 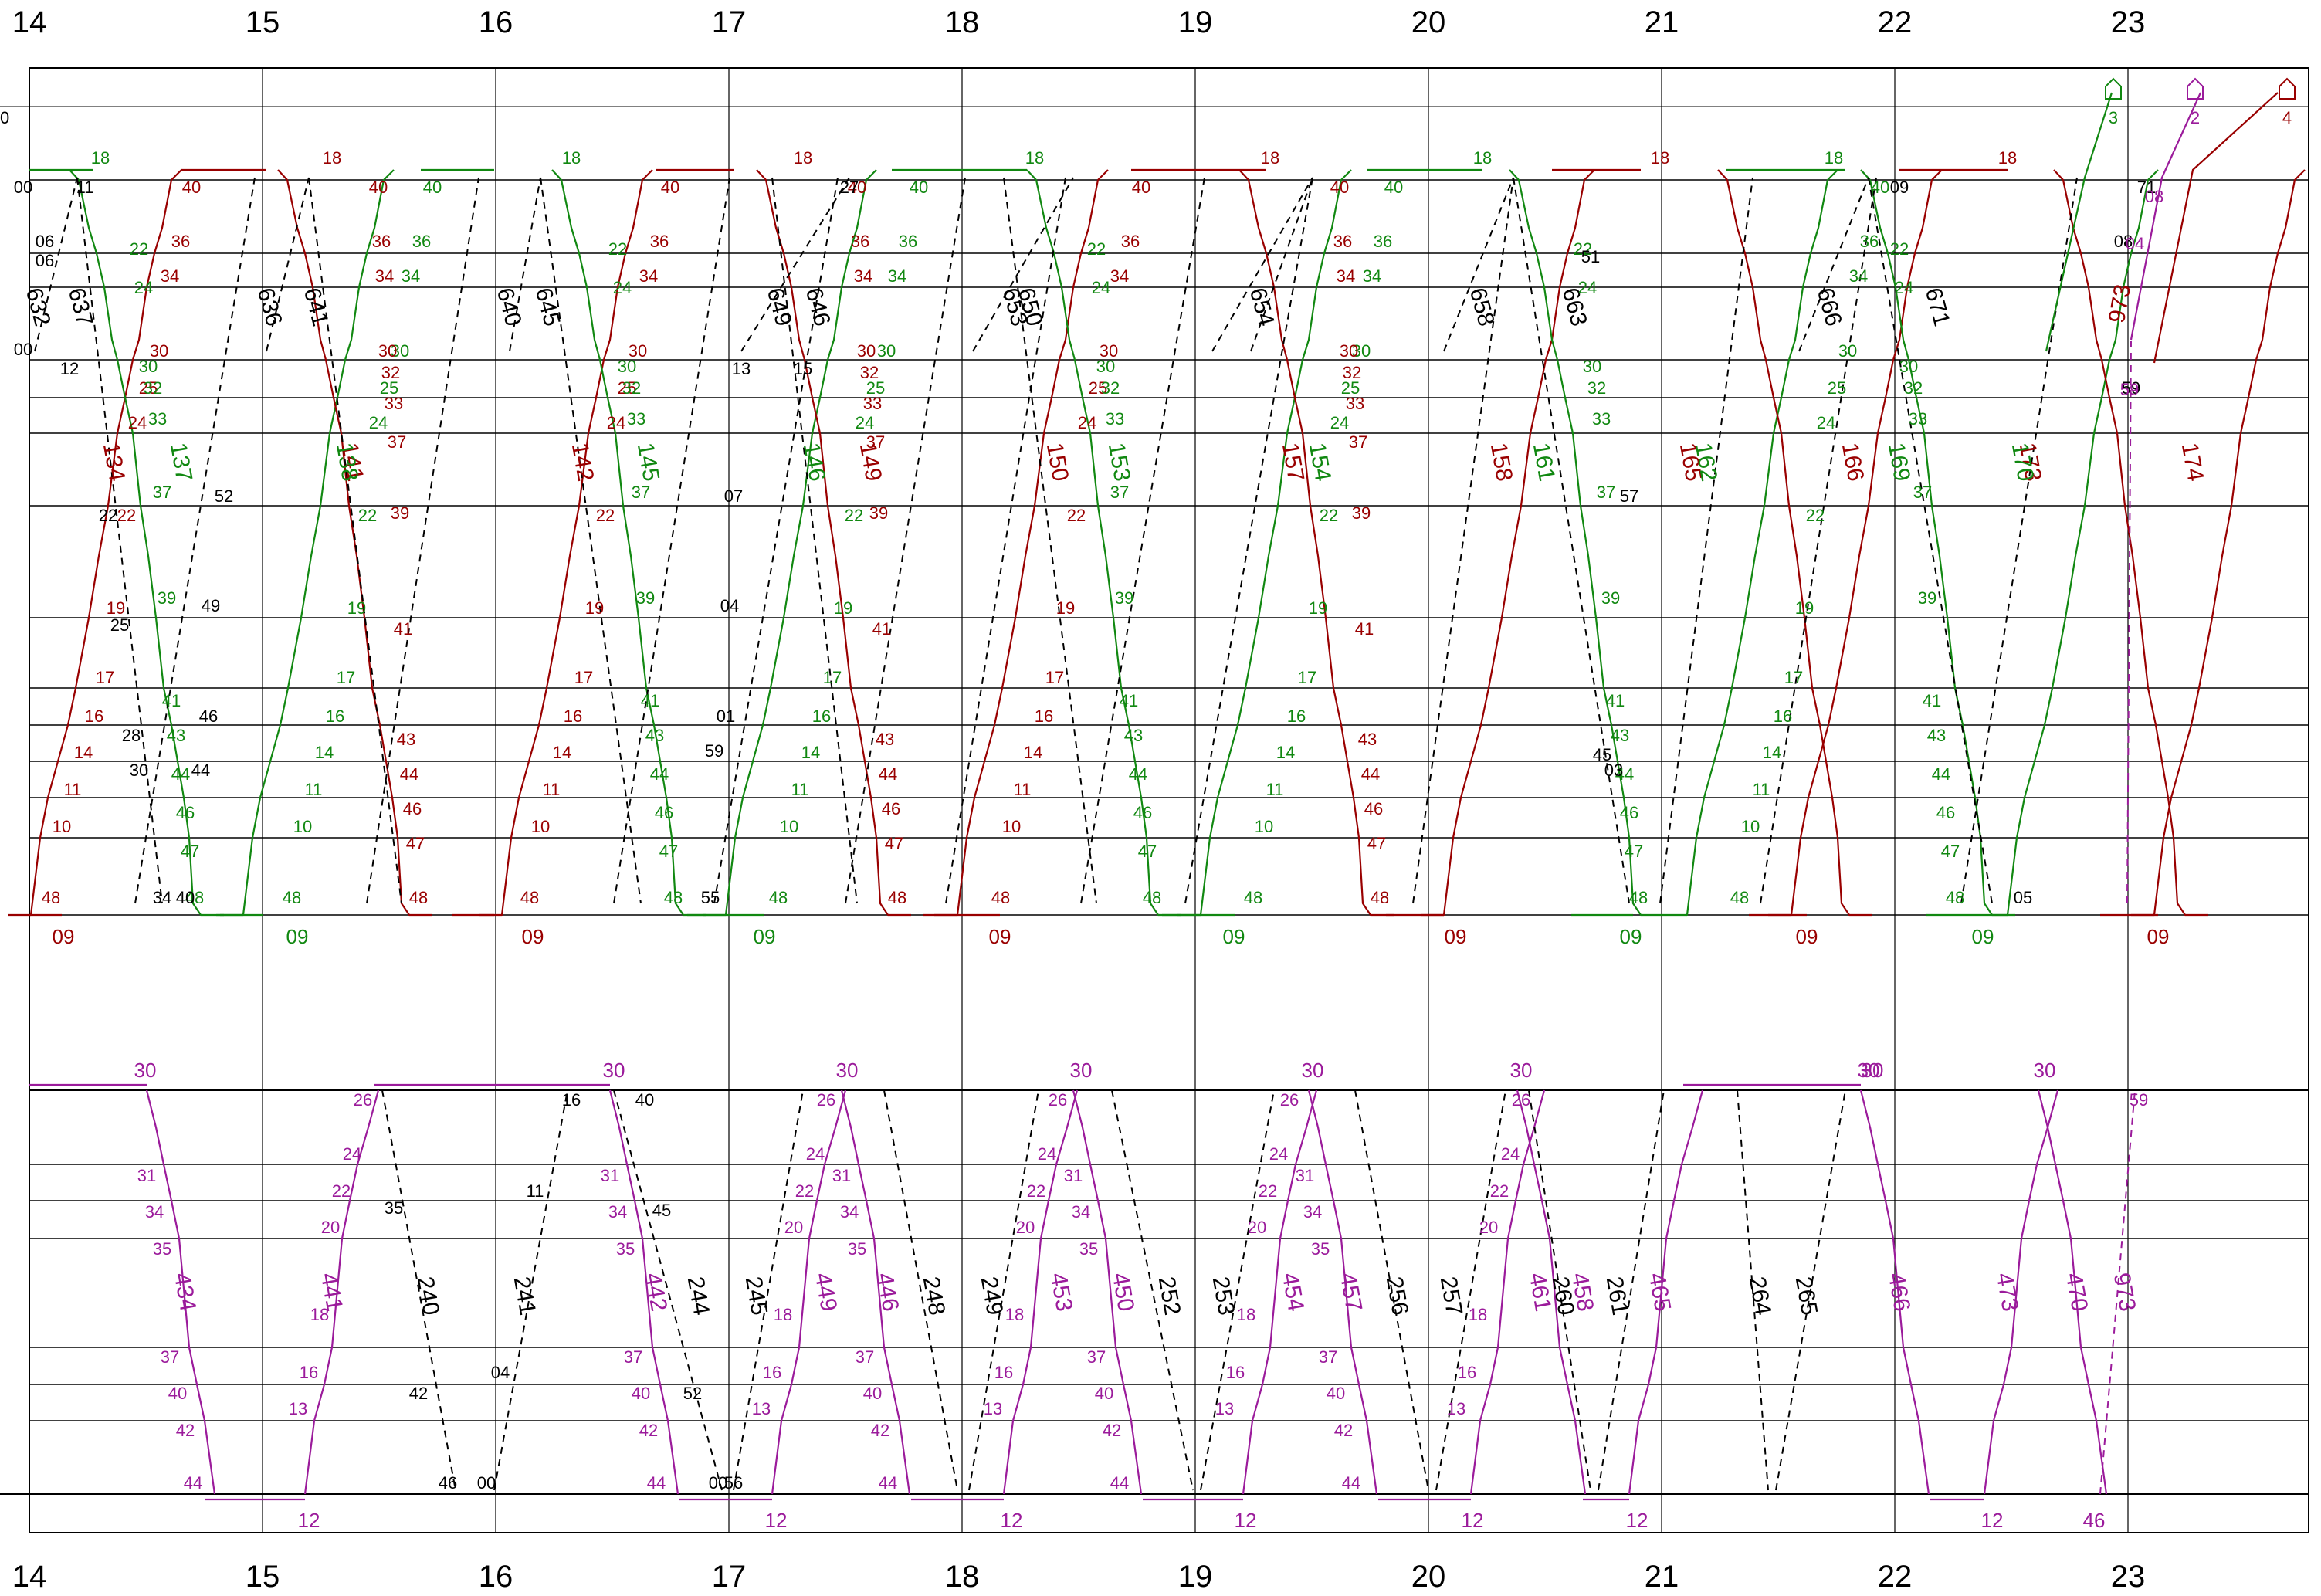 What do you see at coordinates (2113, 117) in the screenshot?
I see `terminal-marker-label: 3` at bounding box center [2113, 117].